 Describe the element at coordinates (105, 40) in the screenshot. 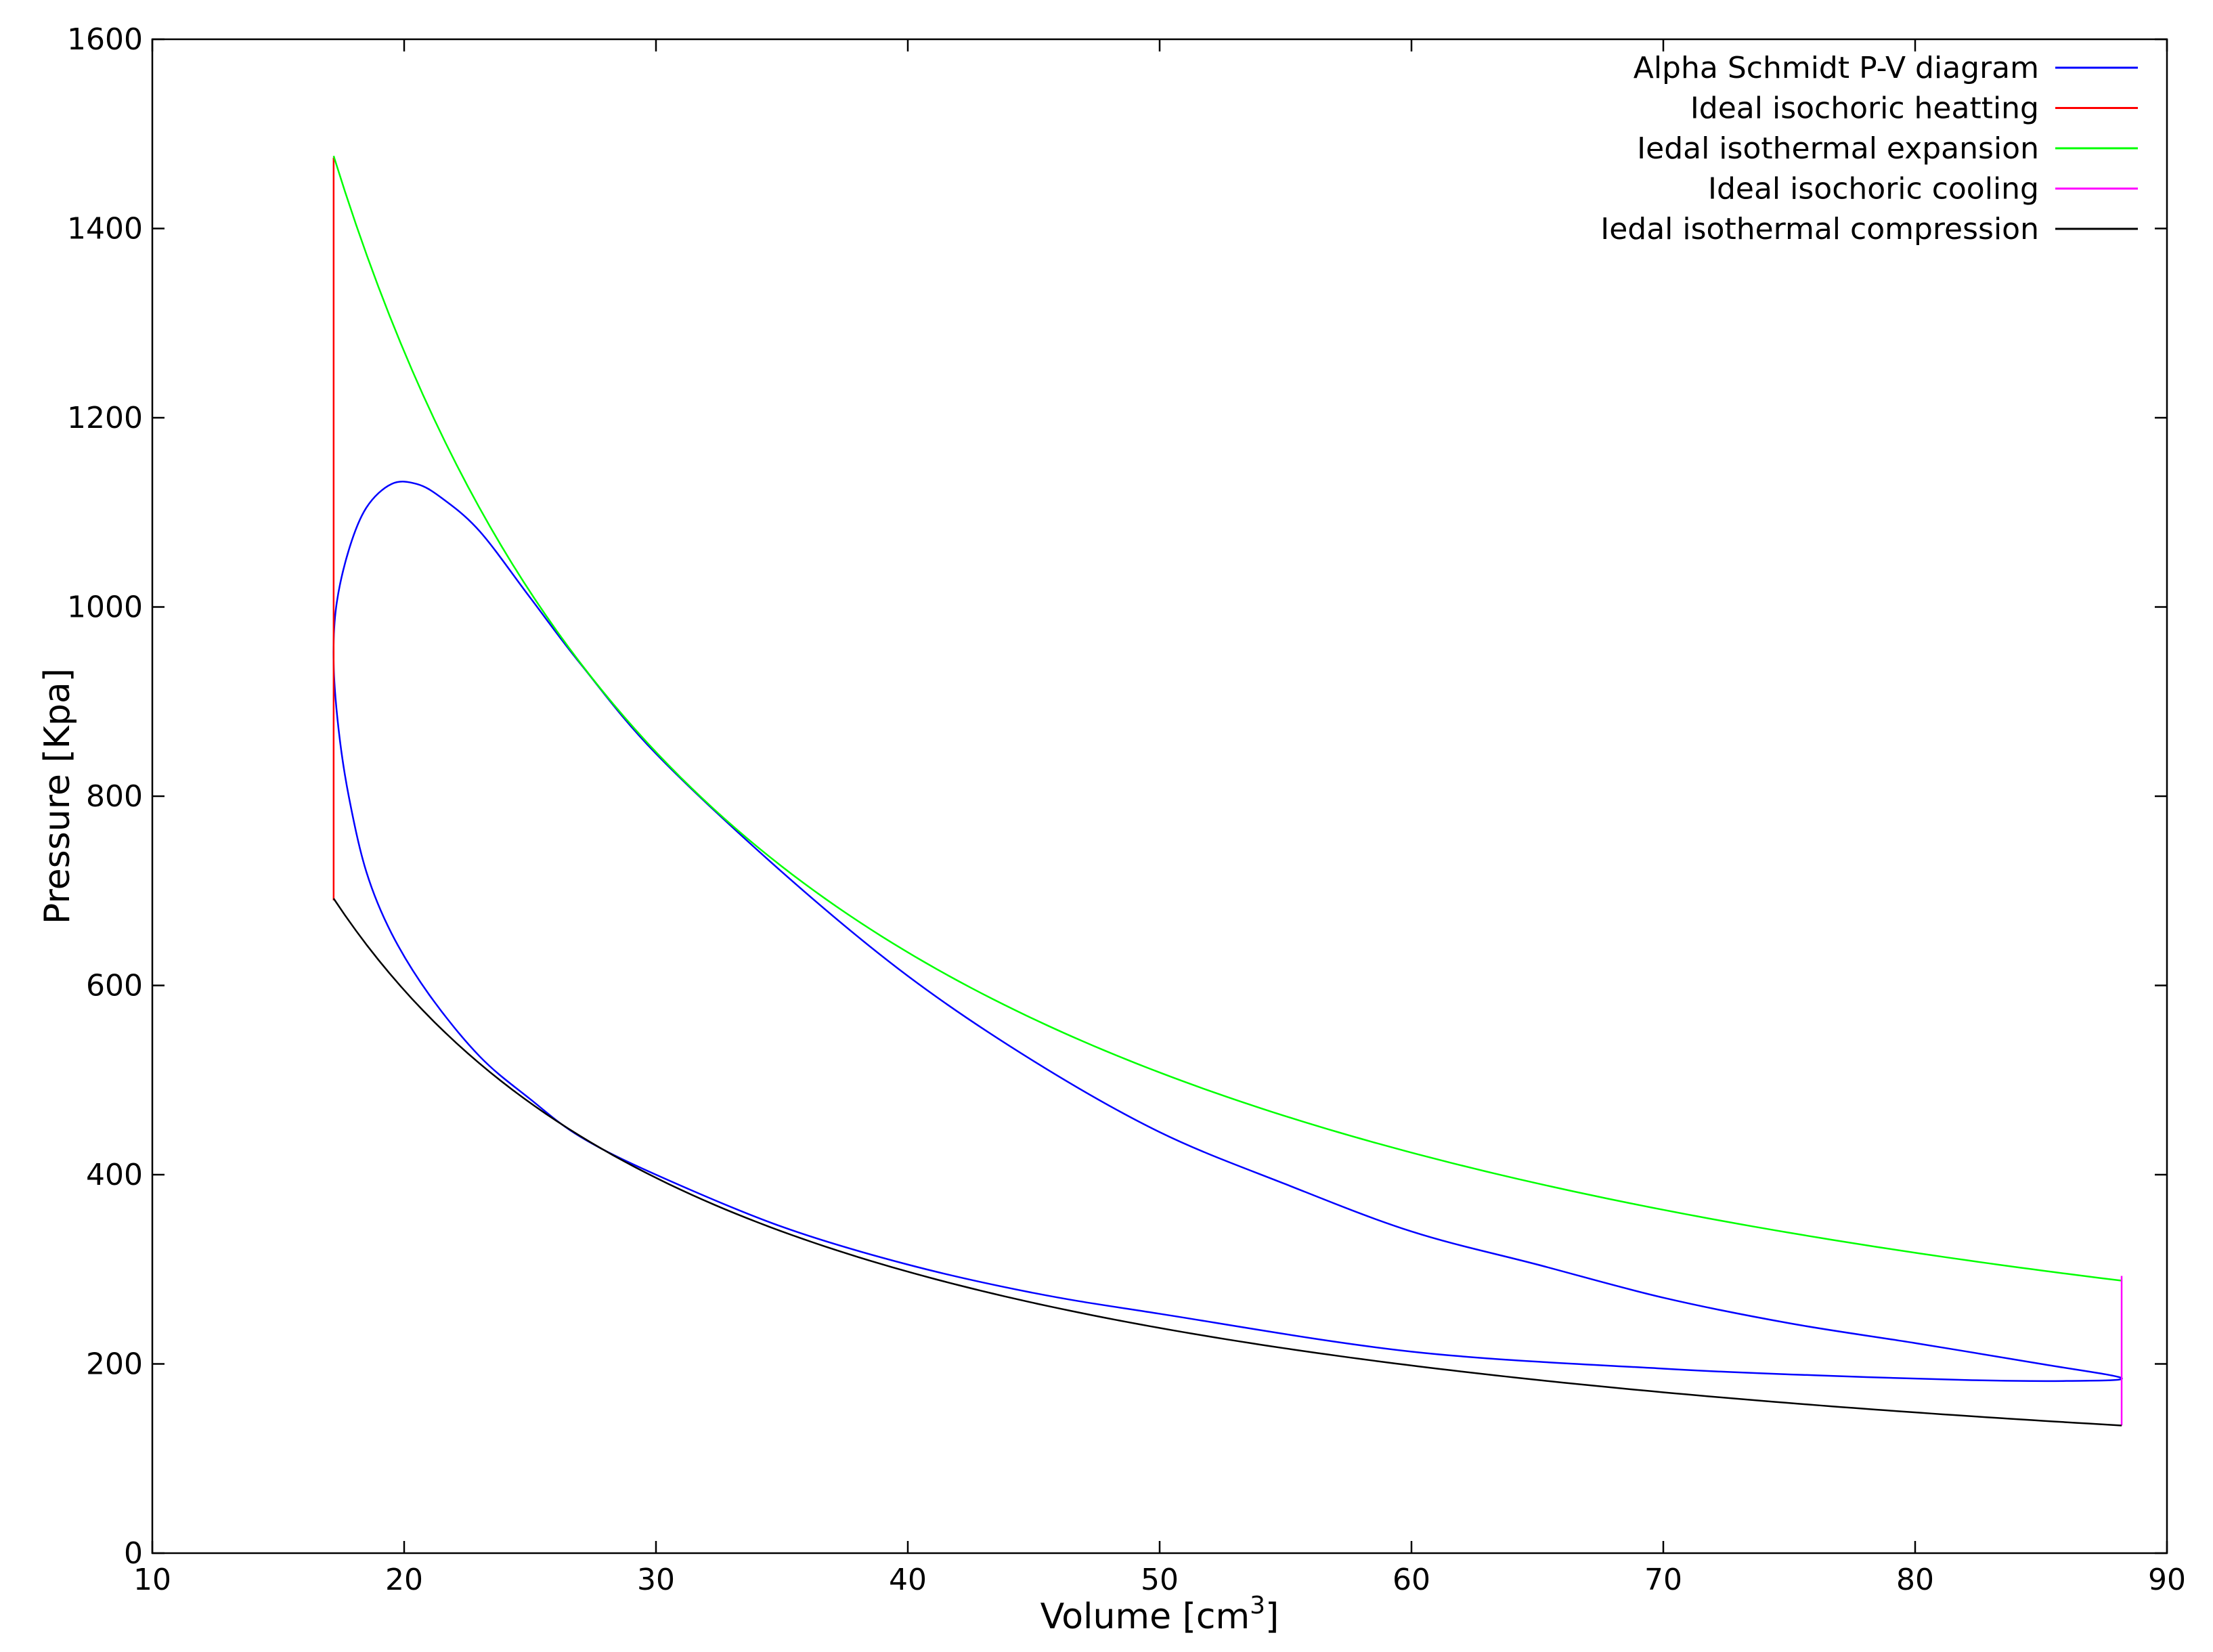

I see `y-tick-label-8: 1600` at that location.